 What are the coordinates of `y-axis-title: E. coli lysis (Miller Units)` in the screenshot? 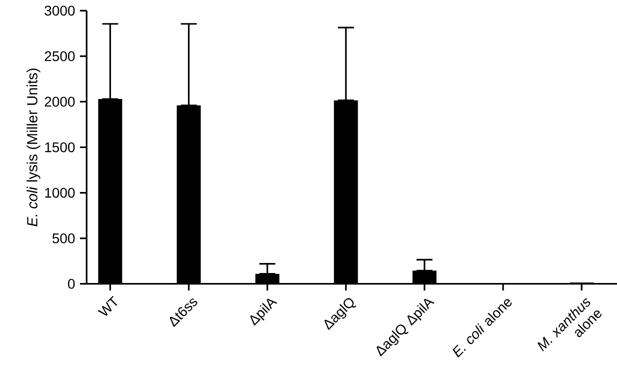 It's located at (33, 147).